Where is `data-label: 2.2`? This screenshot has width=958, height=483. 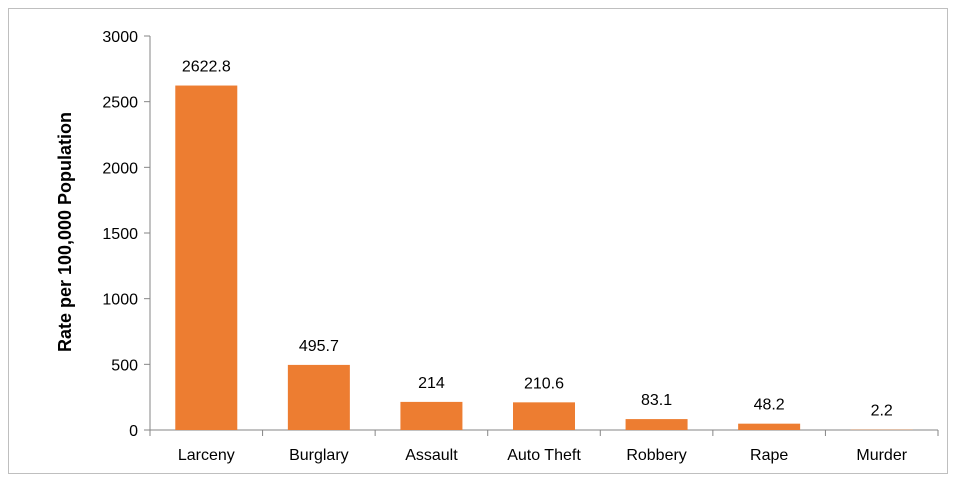
data-label: 2.2 is located at coordinates (882, 411).